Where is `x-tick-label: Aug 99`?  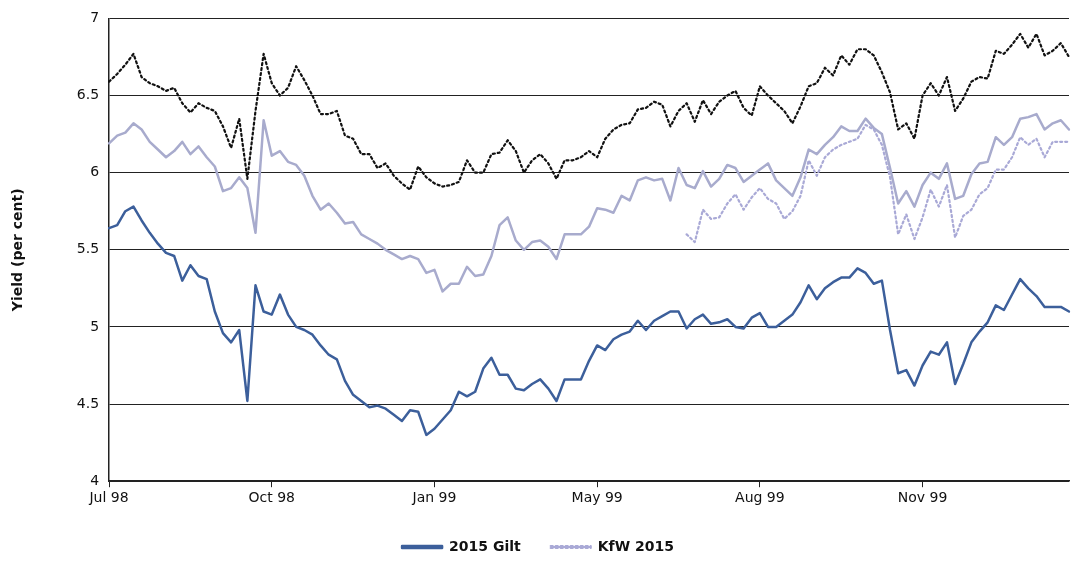
x-tick-label: Aug 99 is located at coordinates (760, 497).